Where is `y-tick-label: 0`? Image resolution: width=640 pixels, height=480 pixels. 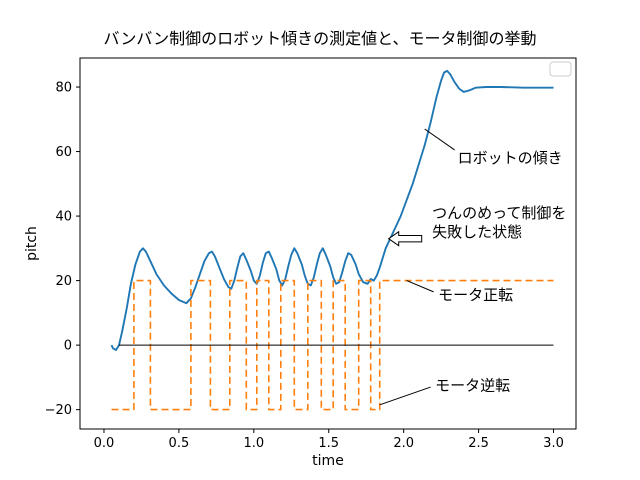 y-tick-label: 0 is located at coordinates (68, 346).